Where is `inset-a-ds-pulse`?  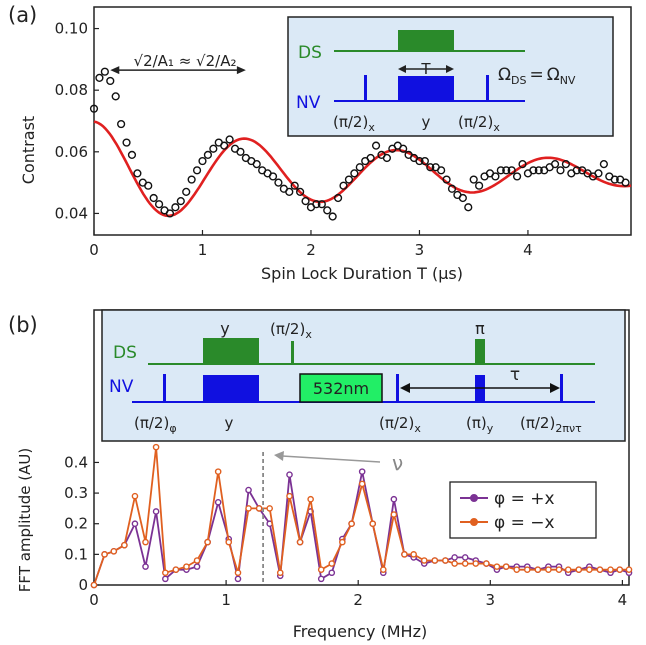 inset-a-ds-pulse is located at coordinates (426, 40).